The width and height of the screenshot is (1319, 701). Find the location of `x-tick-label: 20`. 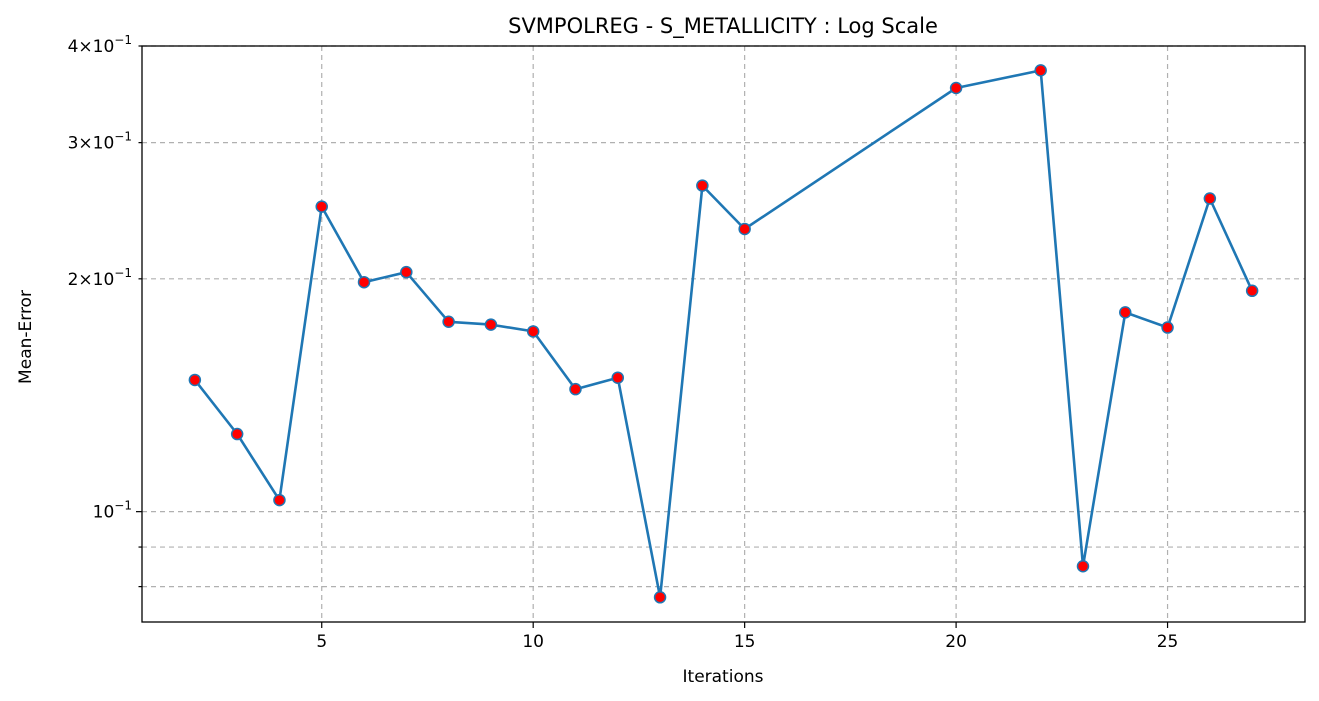

x-tick-label: 20 is located at coordinates (956, 642).